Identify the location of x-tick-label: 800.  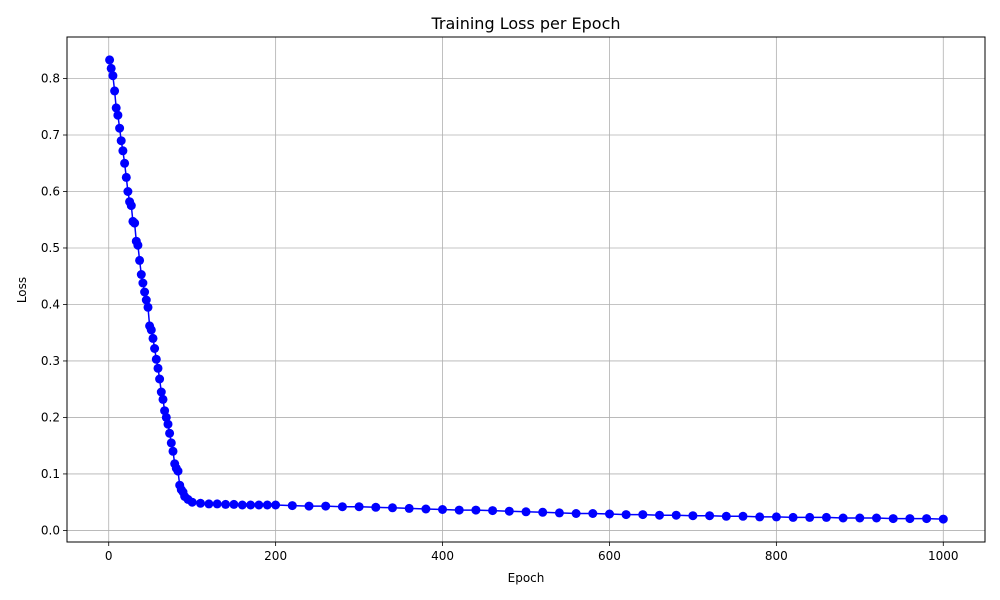
(776, 556).